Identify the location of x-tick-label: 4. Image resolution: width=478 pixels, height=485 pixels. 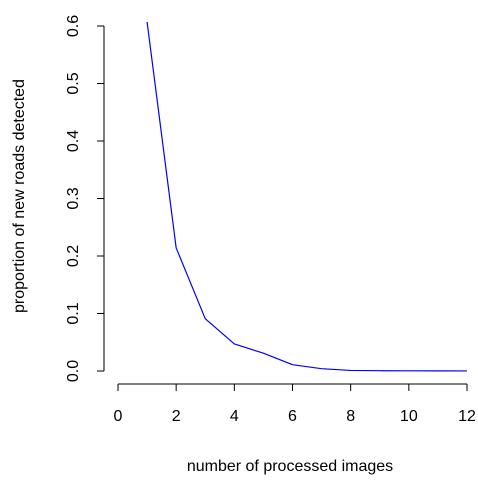
(234, 416).